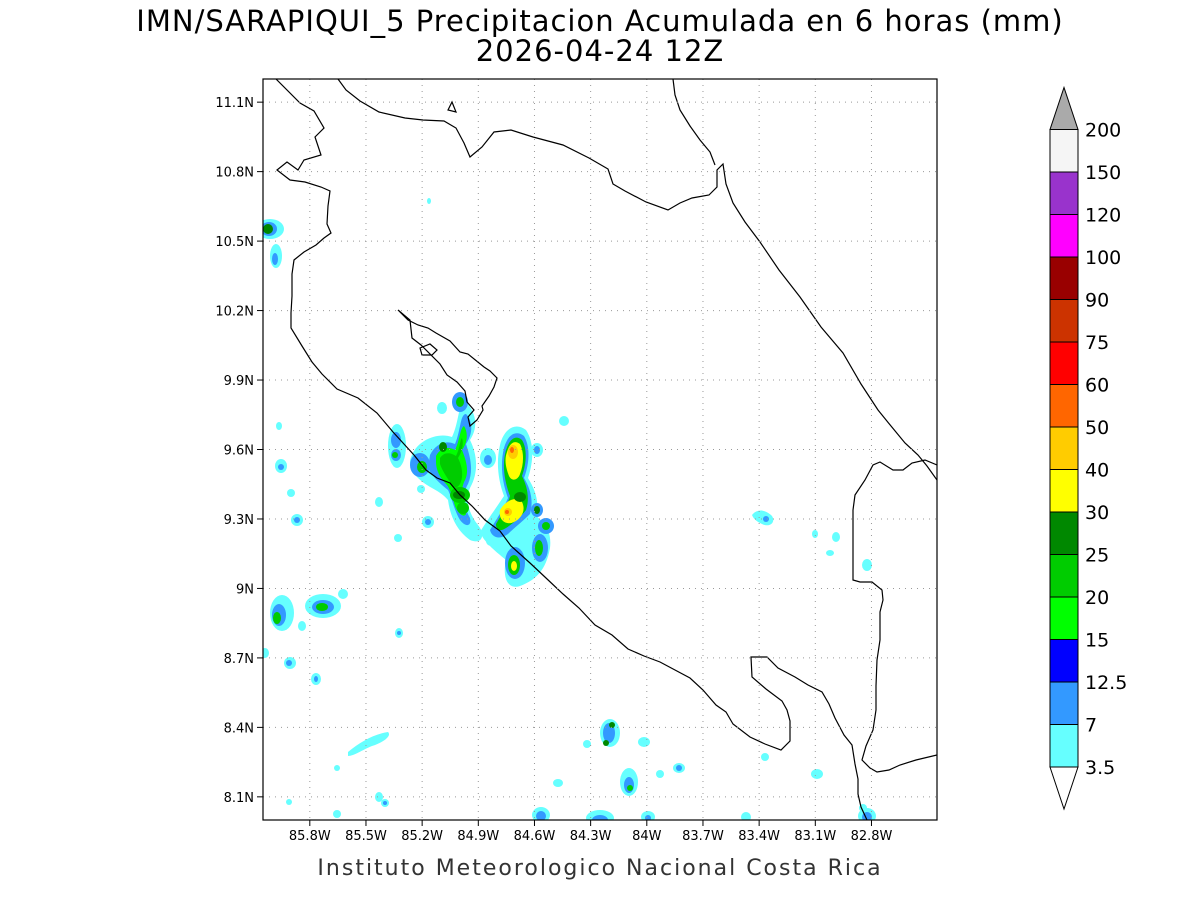 The image size is (1200, 900). I want to click on colorbar-label: 200, so click(1103, 131).